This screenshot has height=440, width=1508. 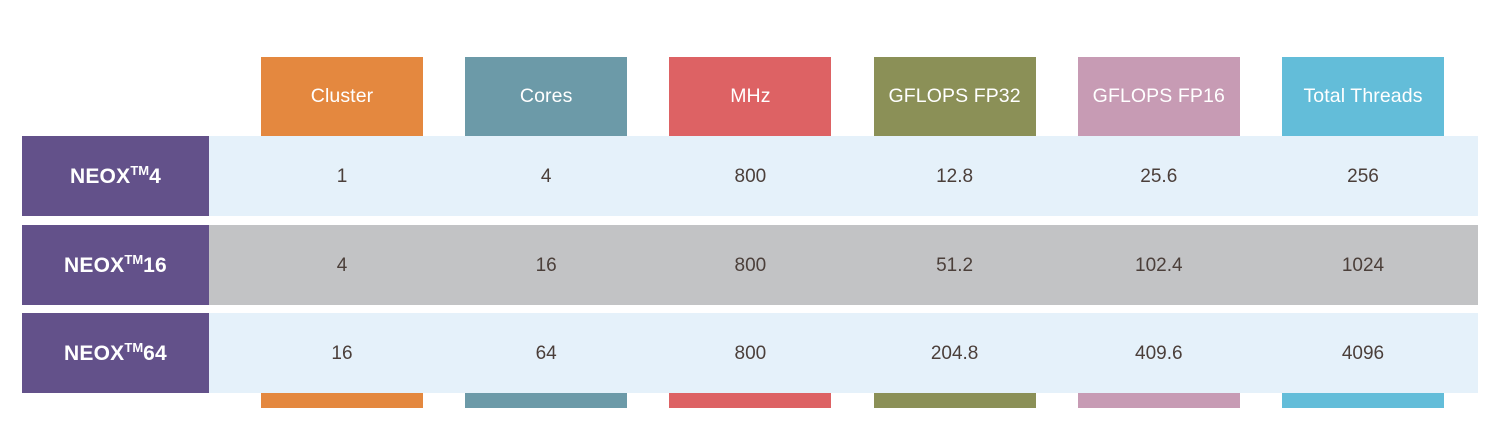 I want to click on table-cell: 64, so click(x=546, y=353).